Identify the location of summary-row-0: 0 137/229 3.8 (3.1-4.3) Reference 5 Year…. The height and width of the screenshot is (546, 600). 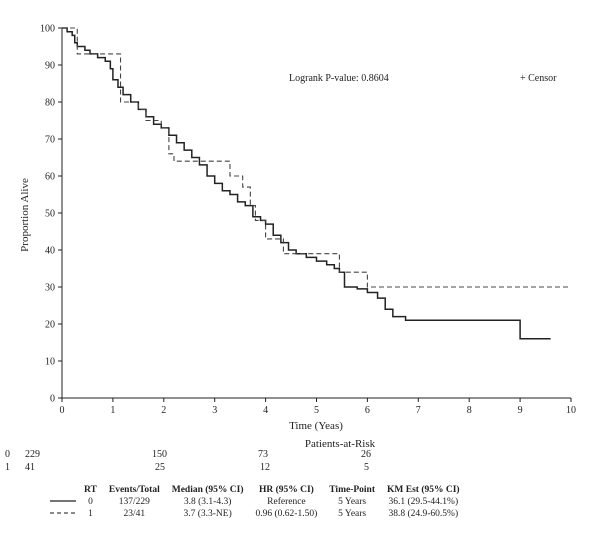
(257, 502).